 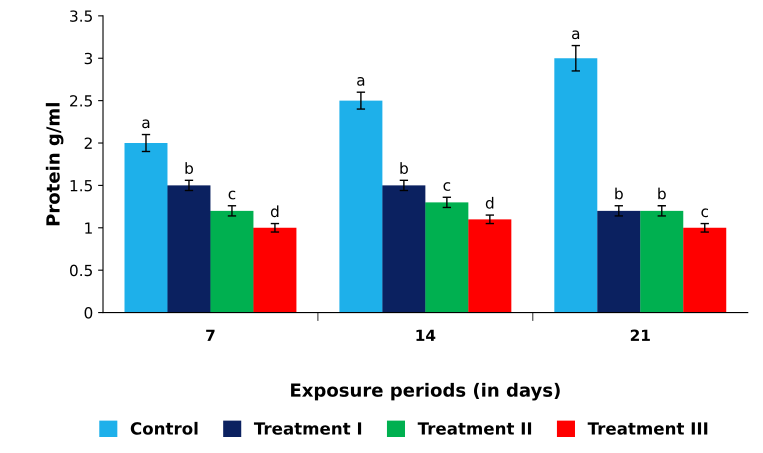 What do you see at coordinates (81, 16) in the screenshot?
I see `y-tick-label: 3.5` at bounding box center [81, 16].